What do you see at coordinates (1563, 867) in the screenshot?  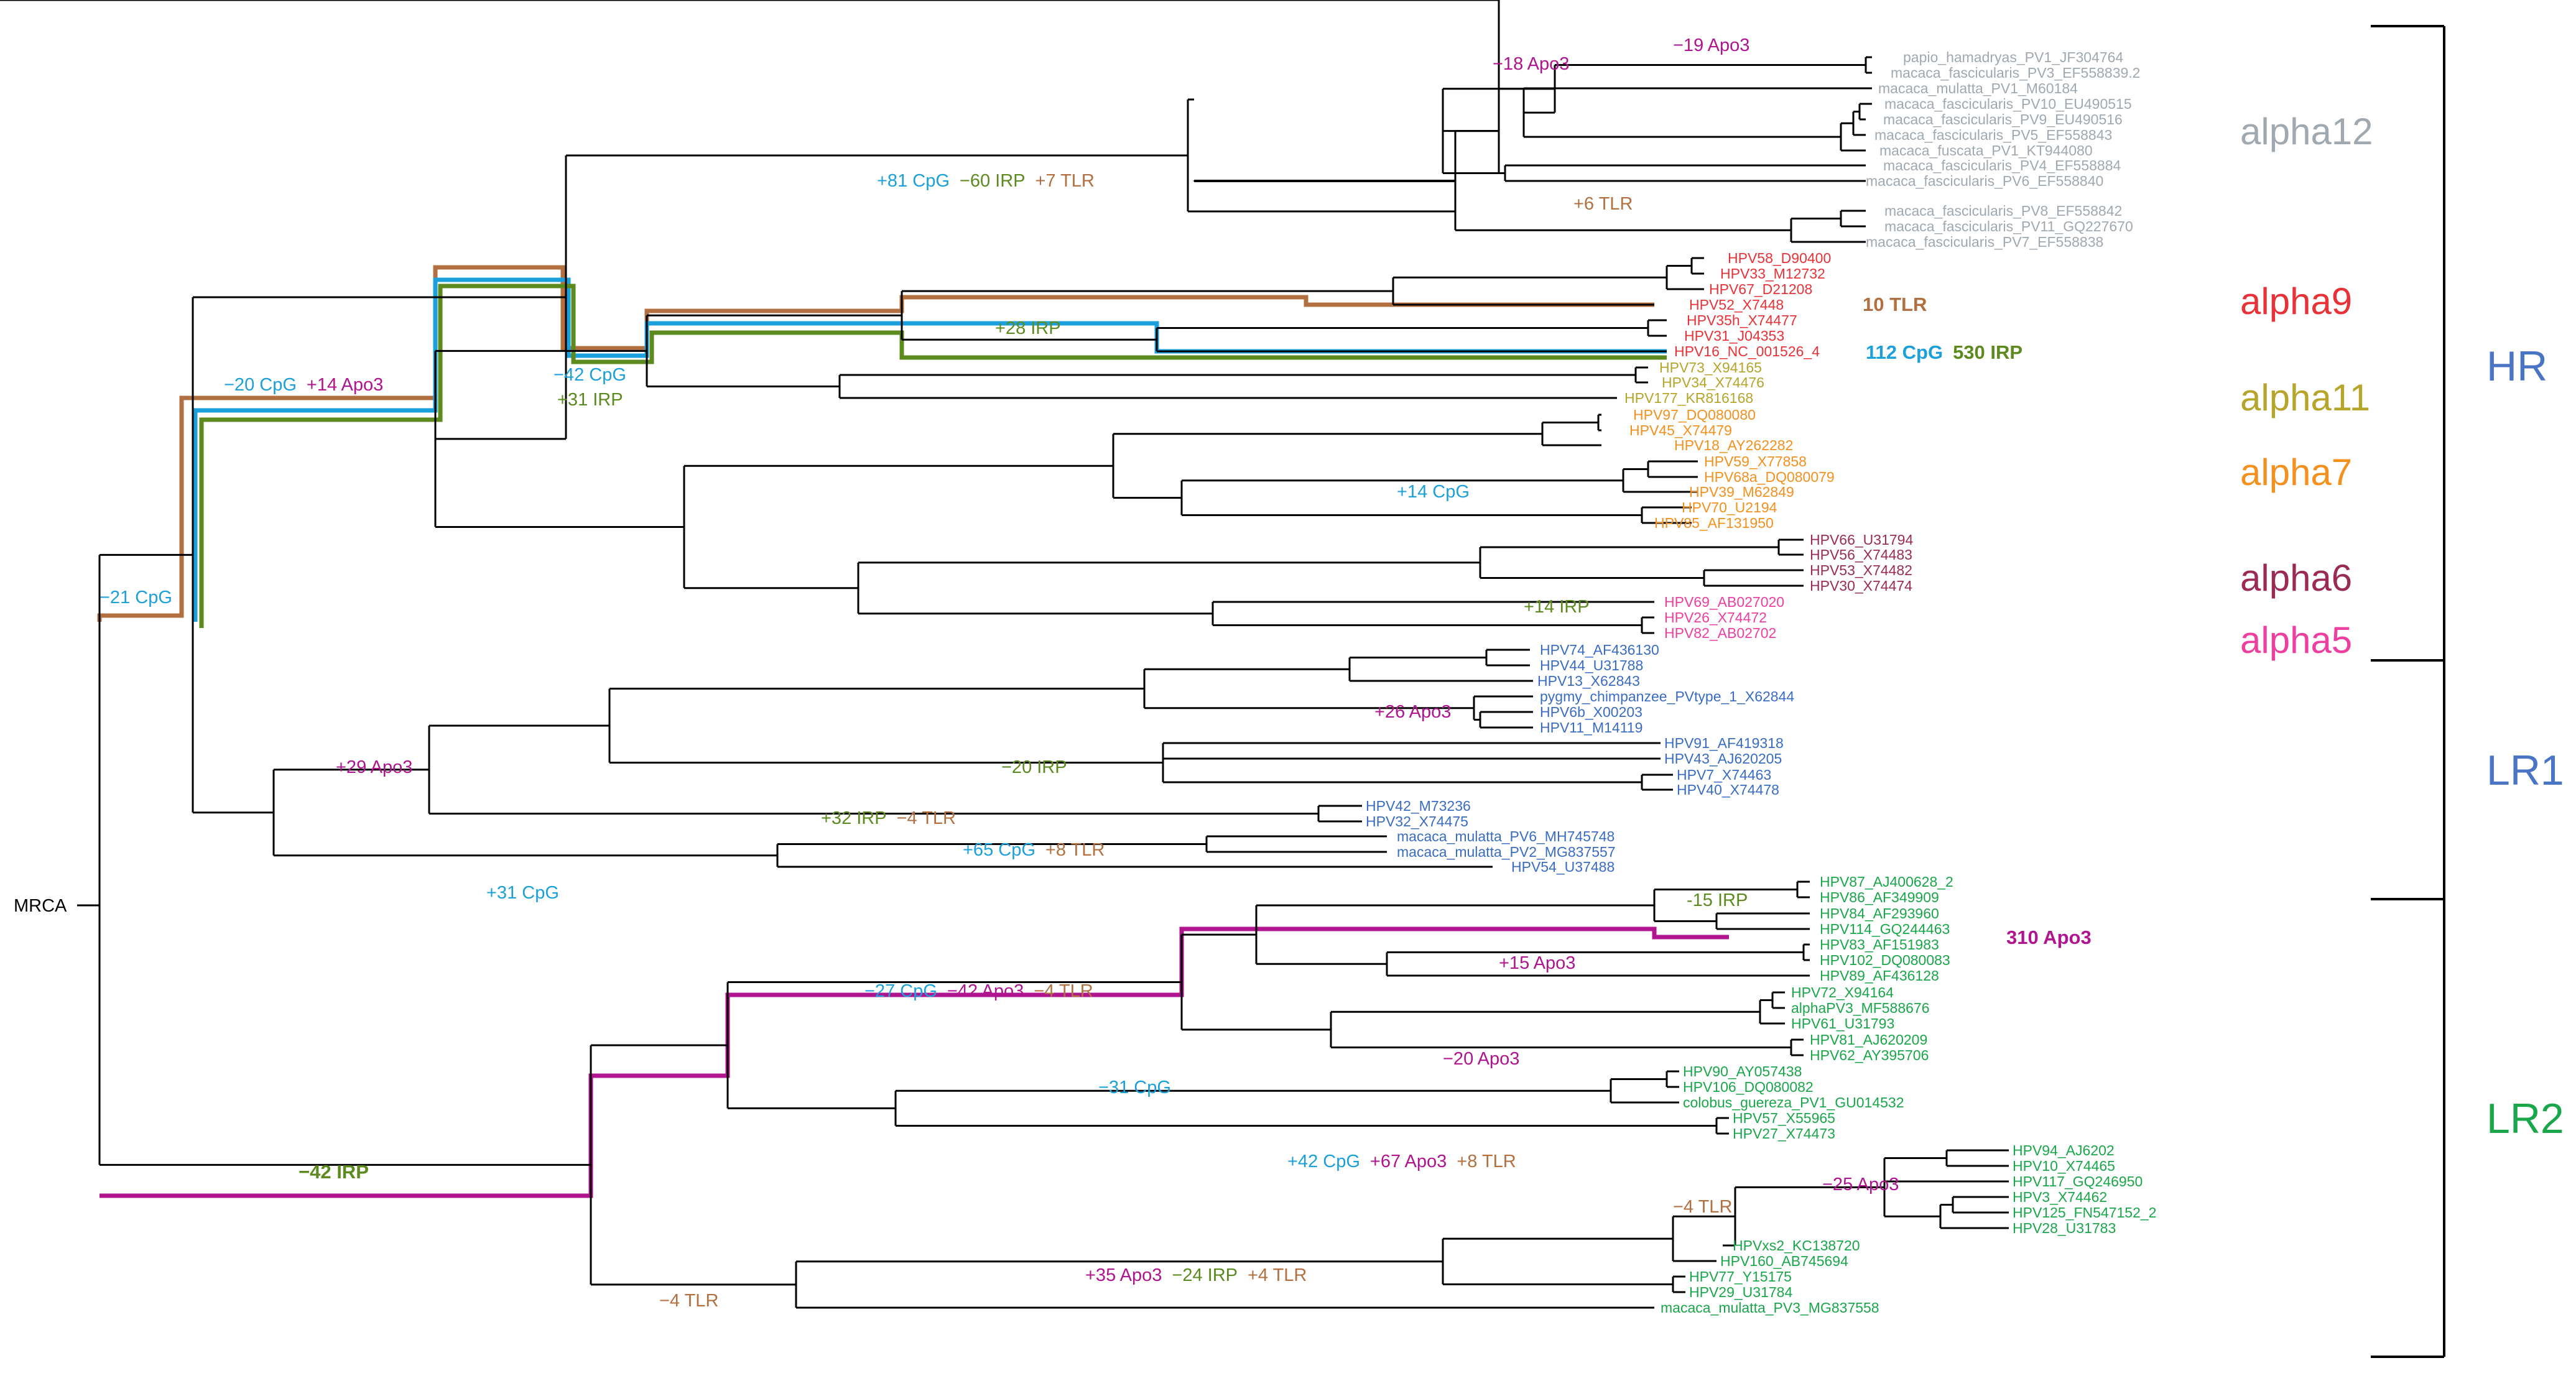 I see `leaf-label: HPV54_U37488` at bounding box center [1563, 867].